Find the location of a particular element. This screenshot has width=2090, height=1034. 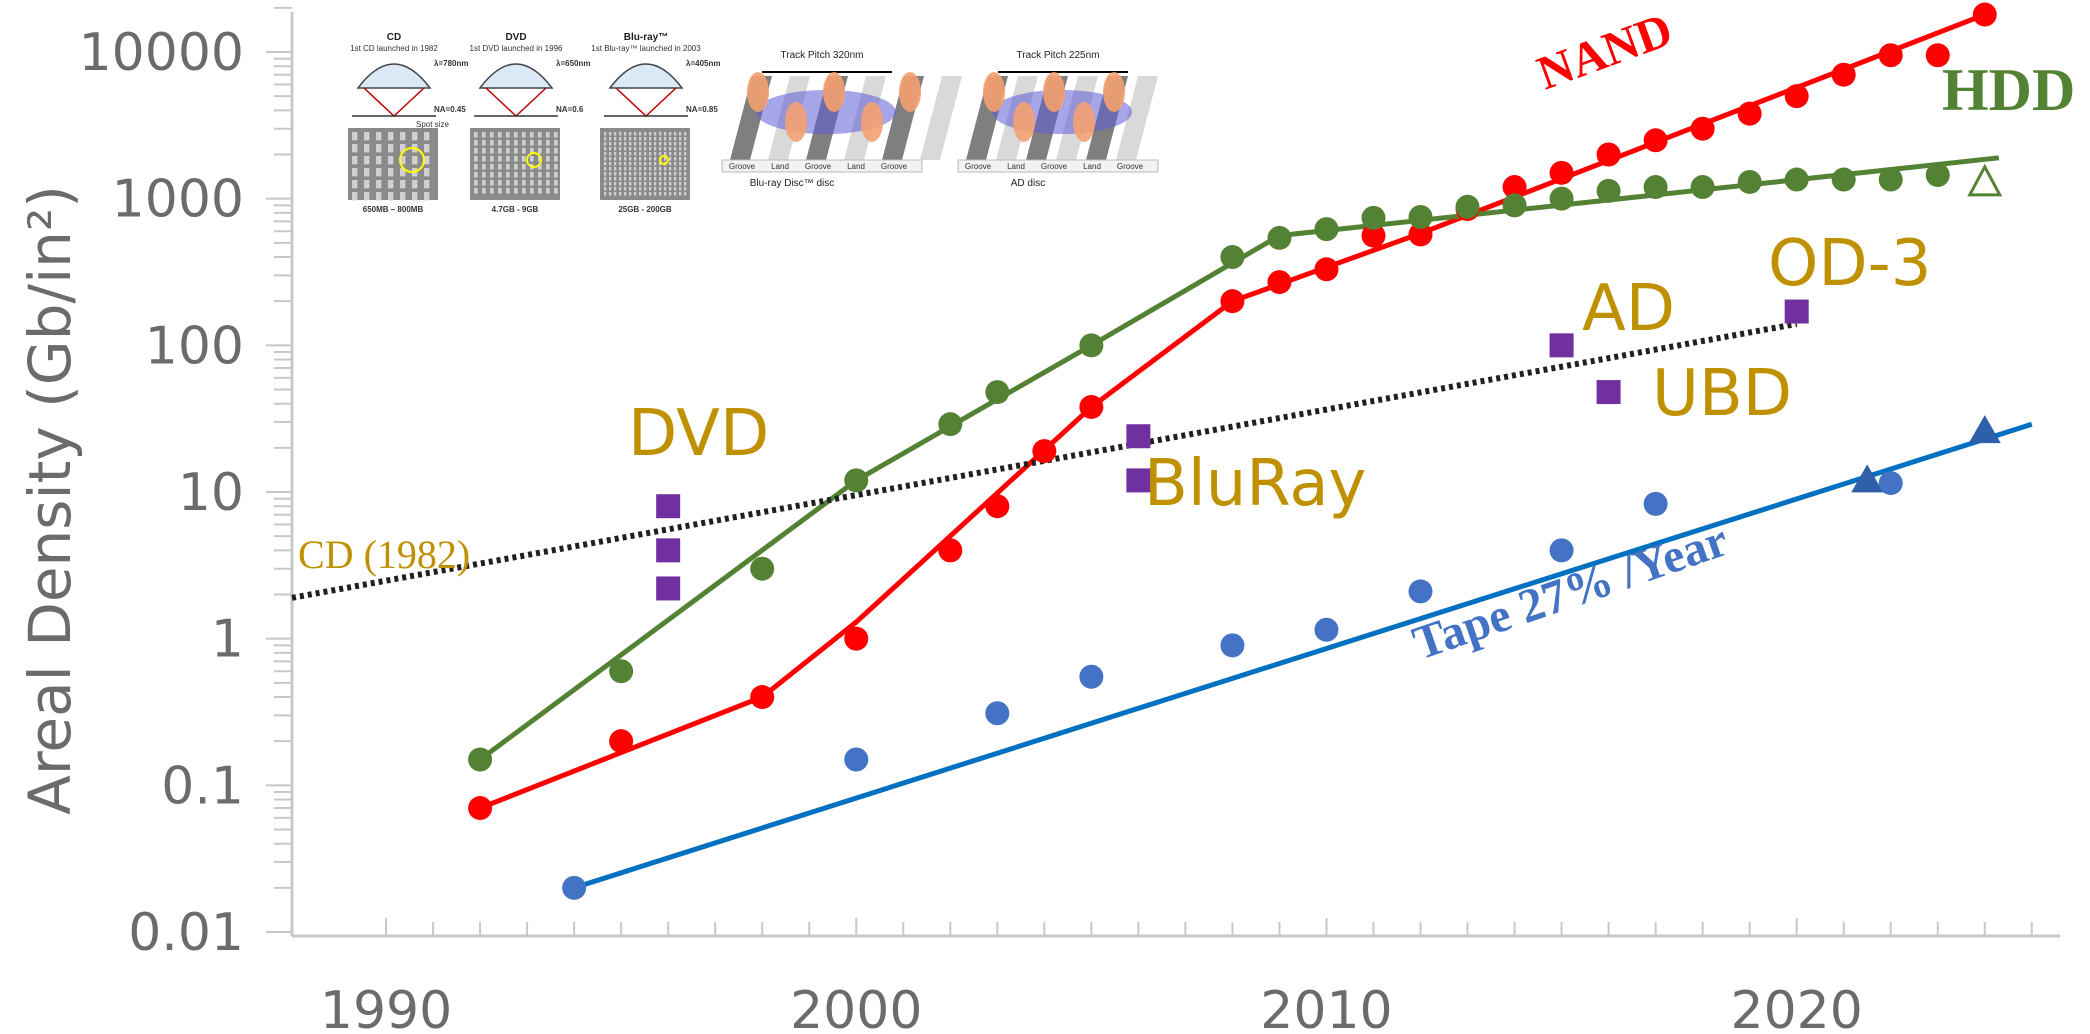

inset-capacity: 25GB - 200GB is located at coordinates (645, 209).